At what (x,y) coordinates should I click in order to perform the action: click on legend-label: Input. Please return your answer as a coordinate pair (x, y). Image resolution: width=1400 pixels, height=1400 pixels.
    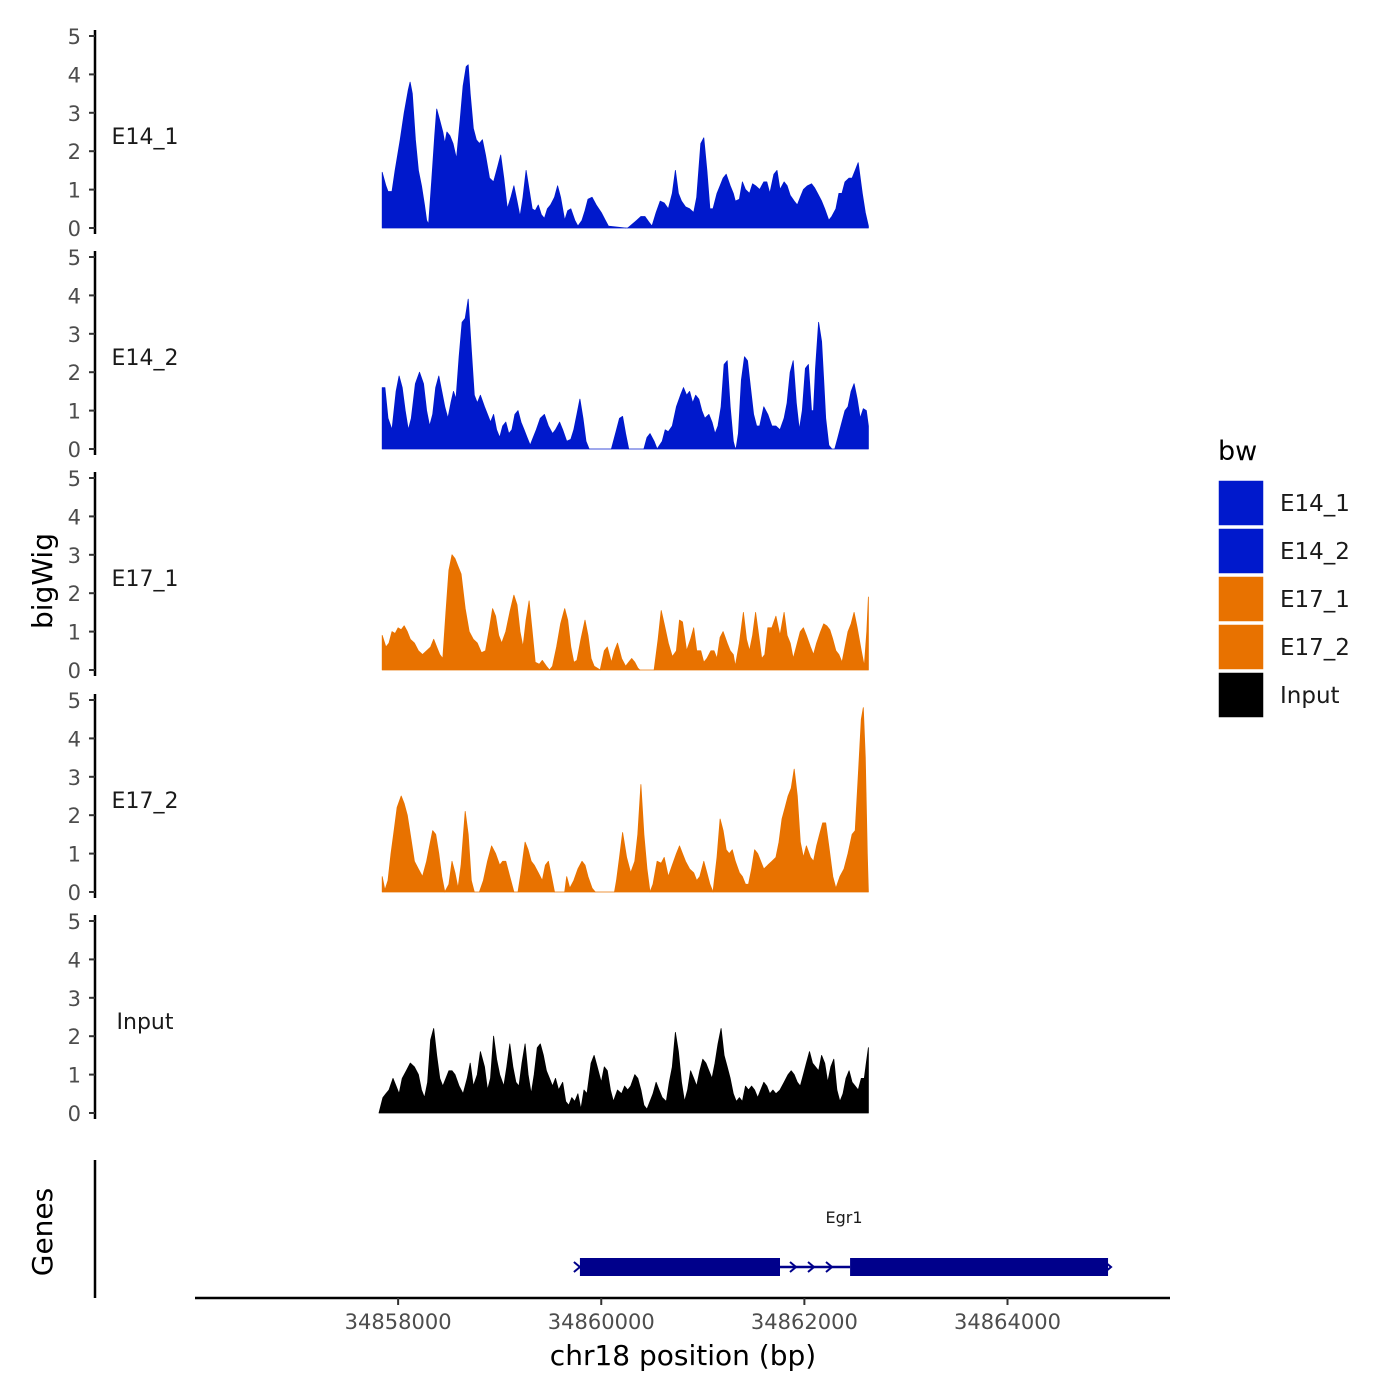
    Looking at the image, I should click on (1310, 696).